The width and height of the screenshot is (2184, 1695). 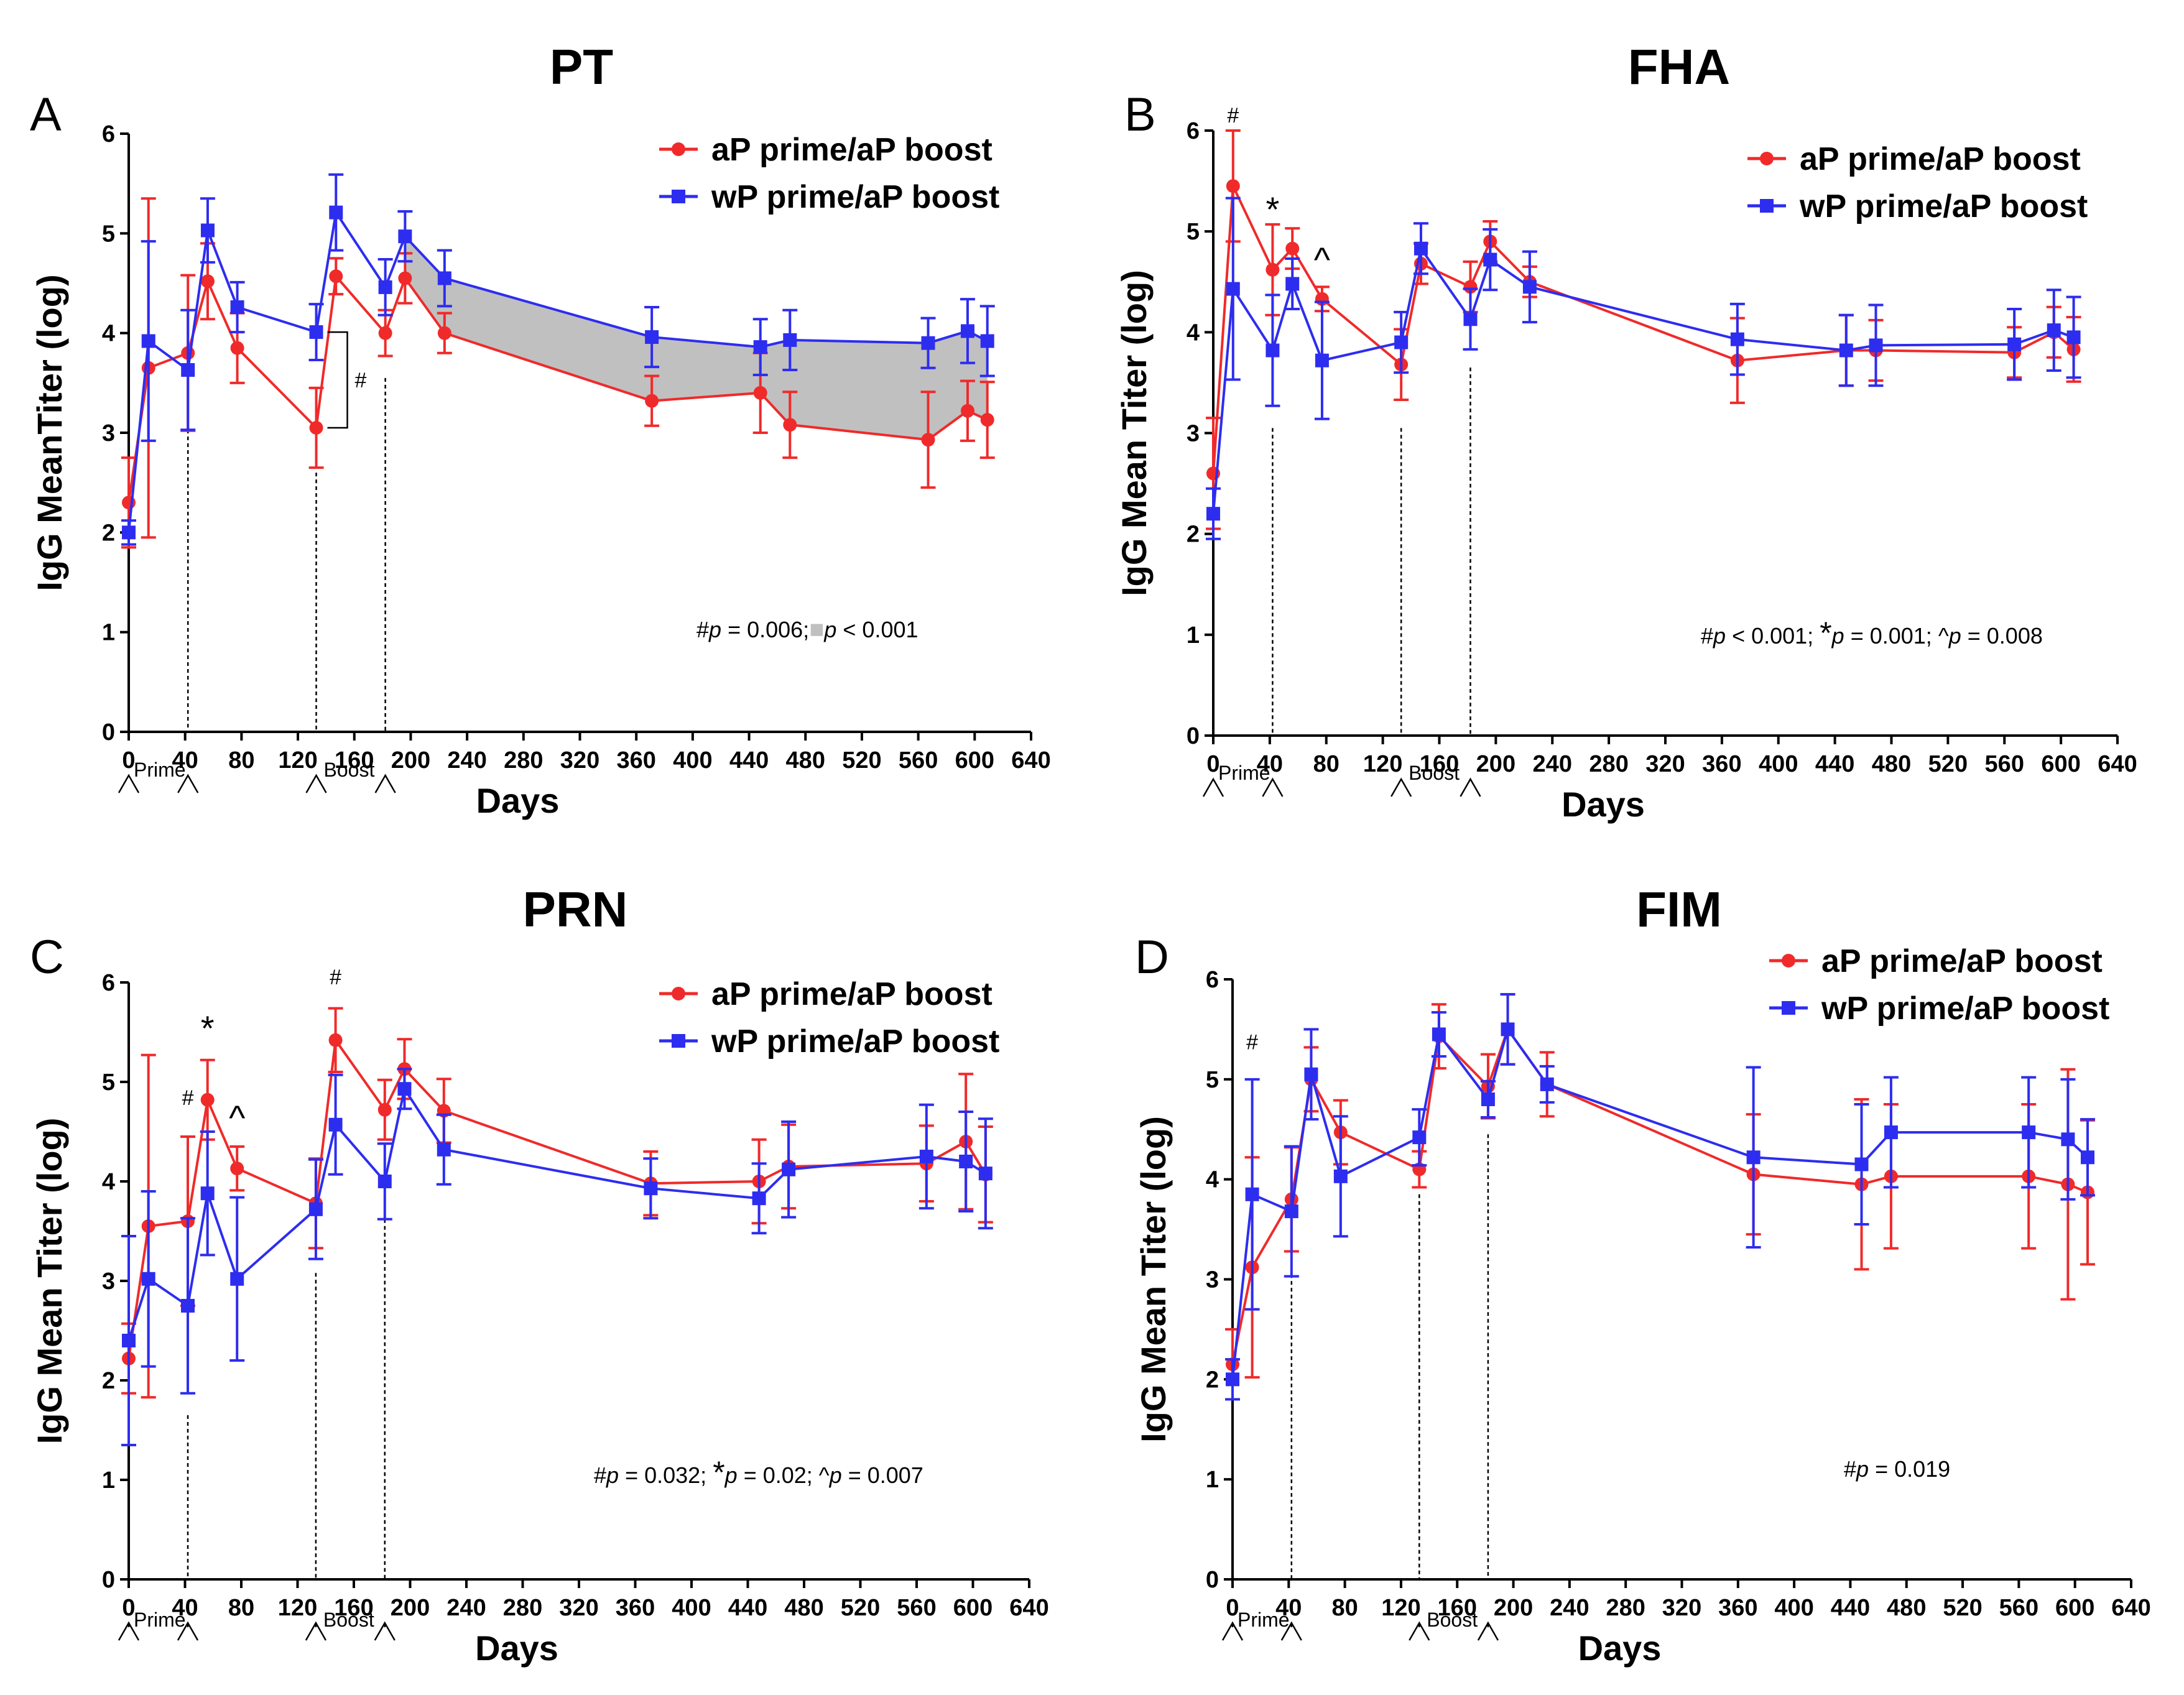 What do you see at coordinates (557, 1213) in the screenshot?
I see `series-line-wp` at bounding box center [557, 1213].